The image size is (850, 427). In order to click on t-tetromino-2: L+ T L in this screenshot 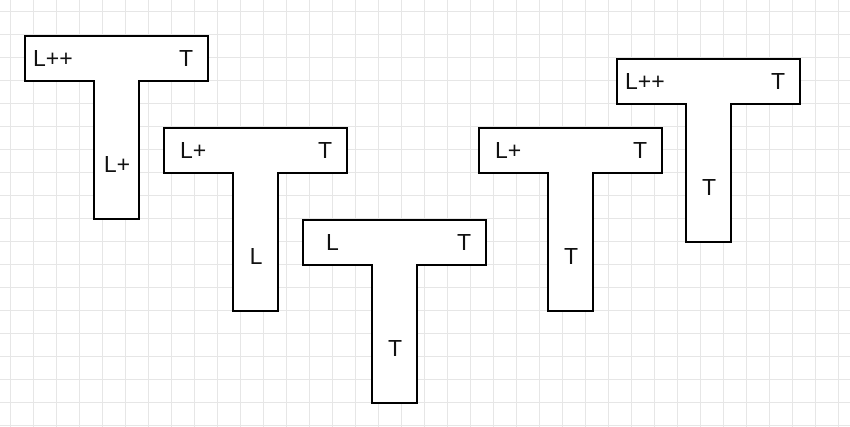, I will do `click(255, 219)`.